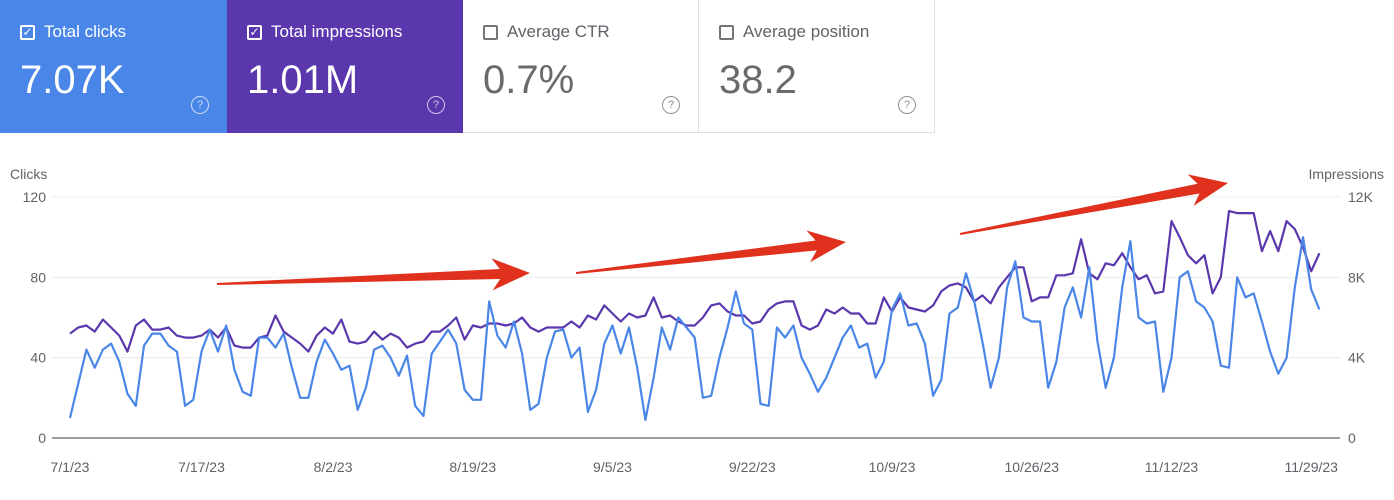 The image size is (1394, 500). Describe the element at coordinates (1357, 358) in the screenshot. I see `right-tick-label: 4K` at that location.